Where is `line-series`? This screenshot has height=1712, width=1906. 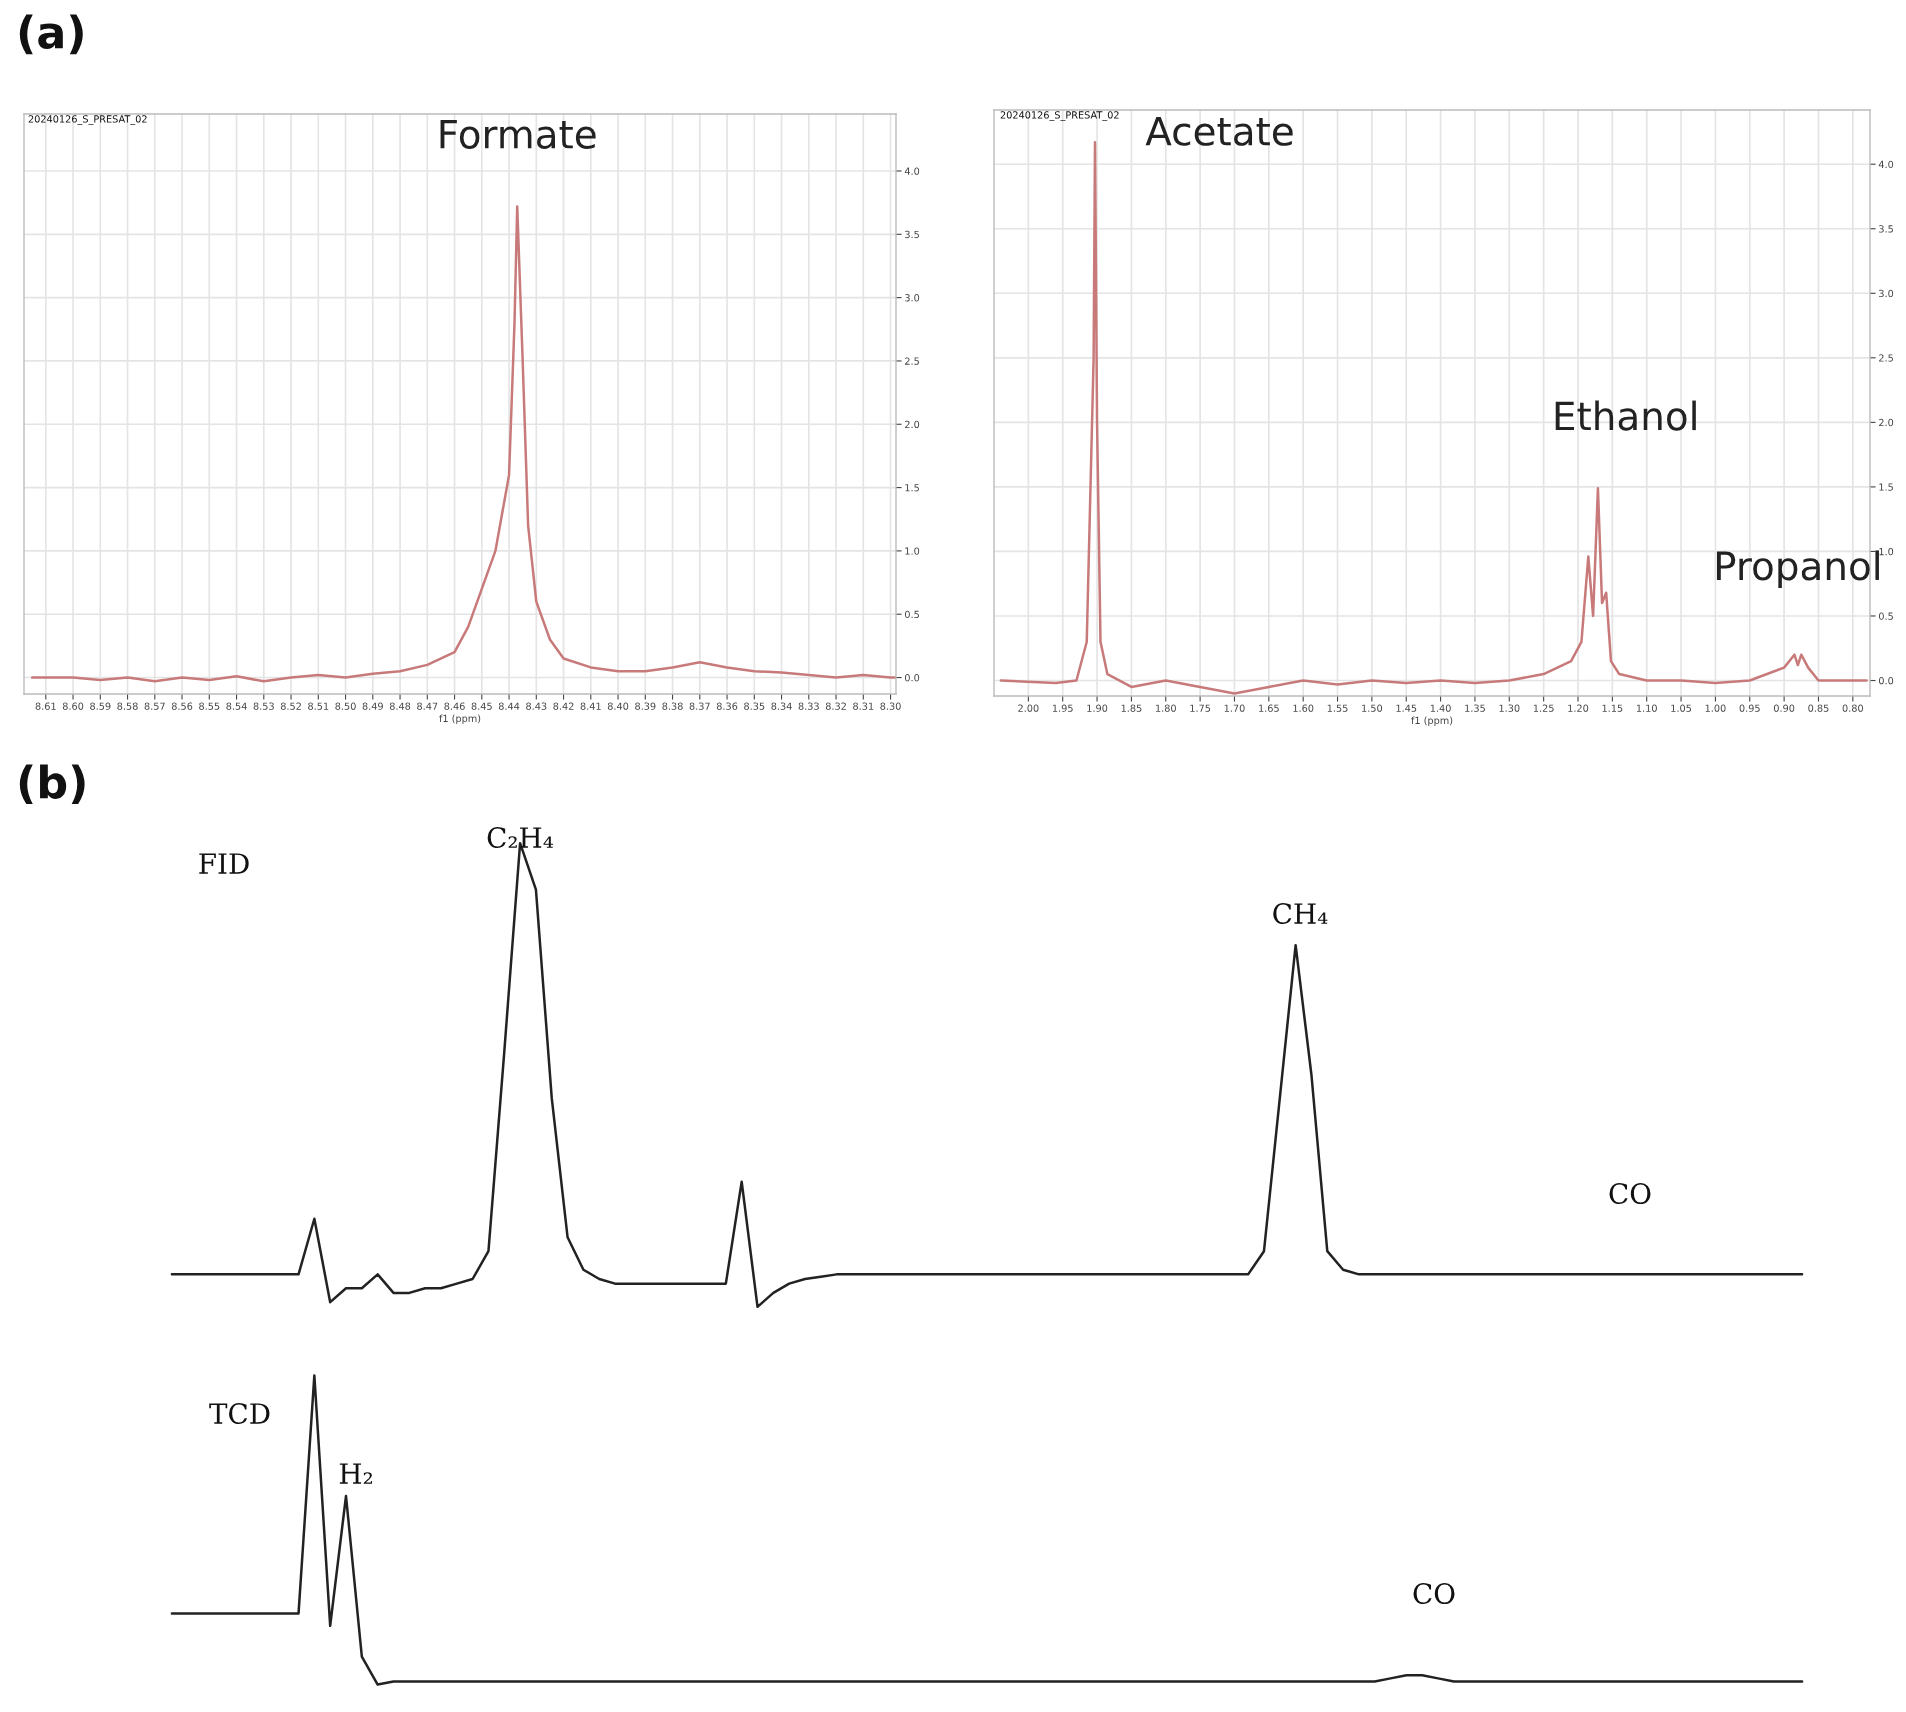
line-series is located at coordinates (463, 444).